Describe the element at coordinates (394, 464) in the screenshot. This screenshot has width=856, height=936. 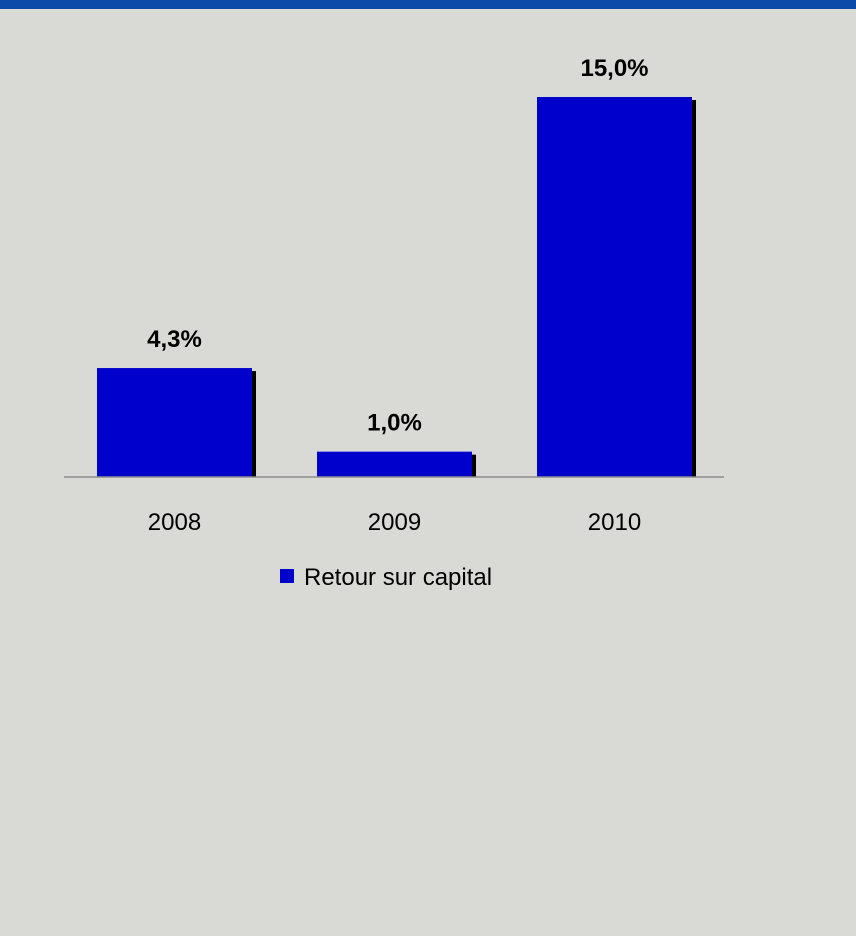
I see `bar-2009` at that location.